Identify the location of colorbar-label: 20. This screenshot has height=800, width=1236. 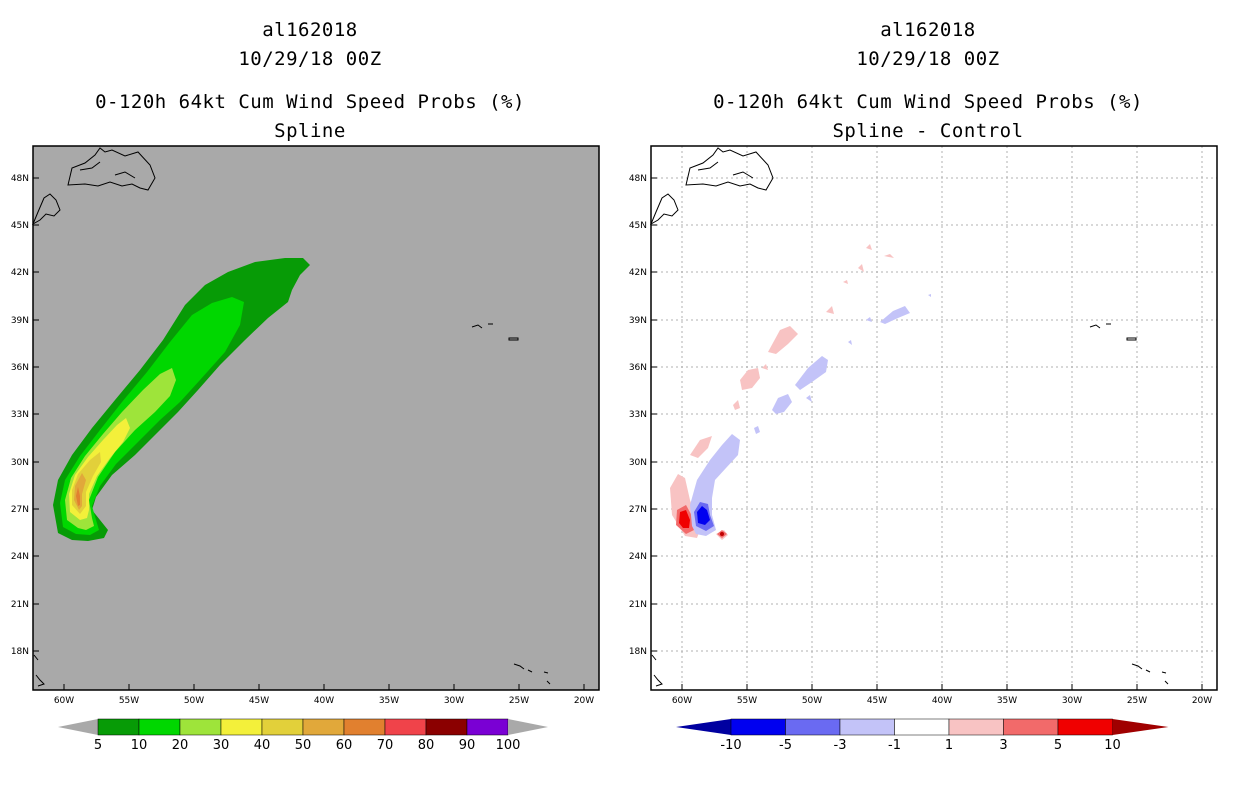
(180, 745).